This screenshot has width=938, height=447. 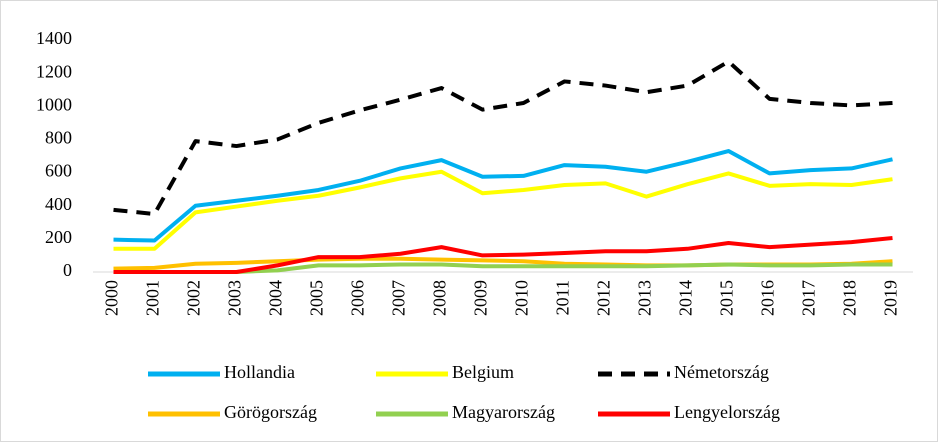 What do you see at coordinates (235, 298) in the screenshot?
I see `x-tick-label: 2003` at bounding box center [235, 298].